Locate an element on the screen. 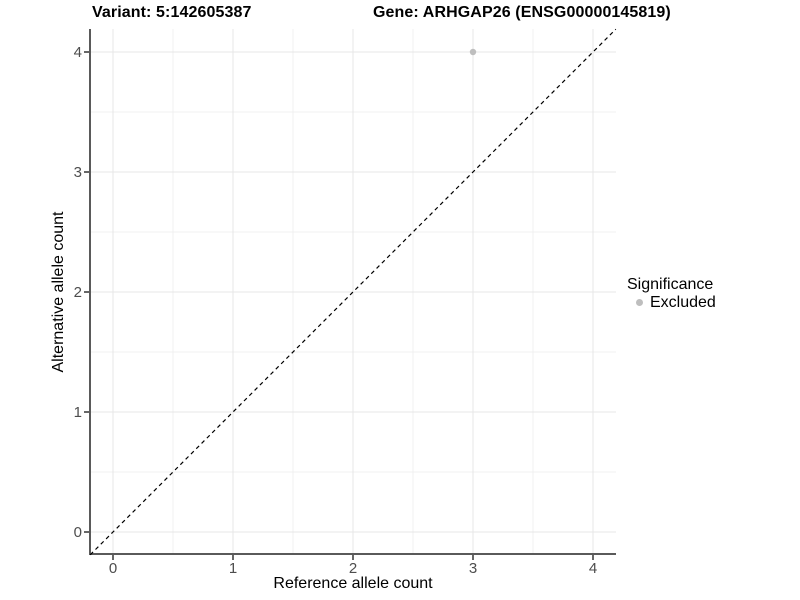 The width and height of the screenshot is (800, 600). legend-entry-excluded: Excluded is located at coordinates (671, 302).